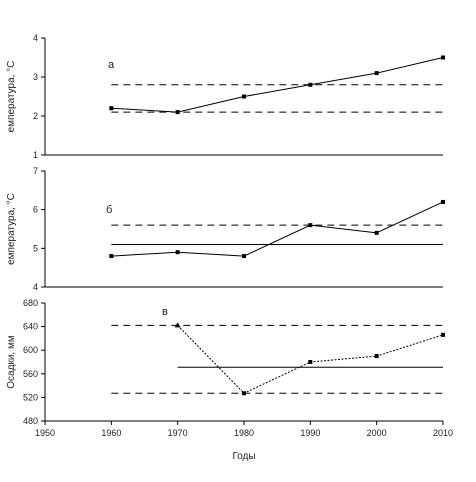 Image resolution: width=476 pixels, height=482 pixels. What do you see at coordinates (35, 171) in the screenshot?
I see `y-tick-label: 7` at bounding box center [35, 171].